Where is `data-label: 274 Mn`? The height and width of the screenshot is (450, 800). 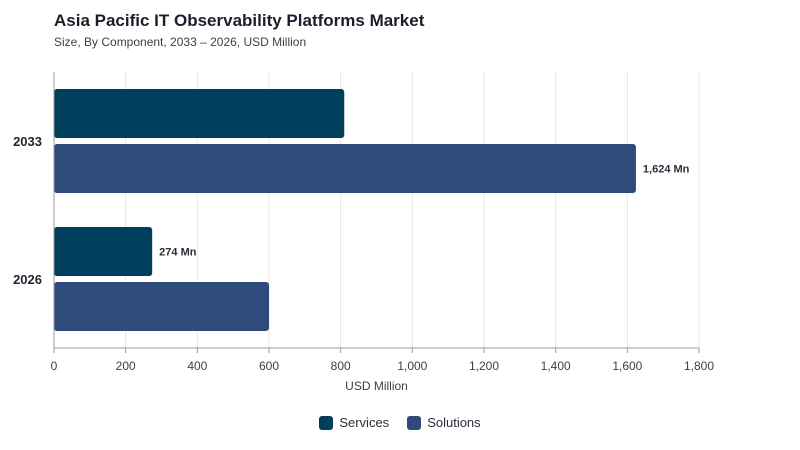 data-label: 274 Mn is located at coordinates (178, 253).